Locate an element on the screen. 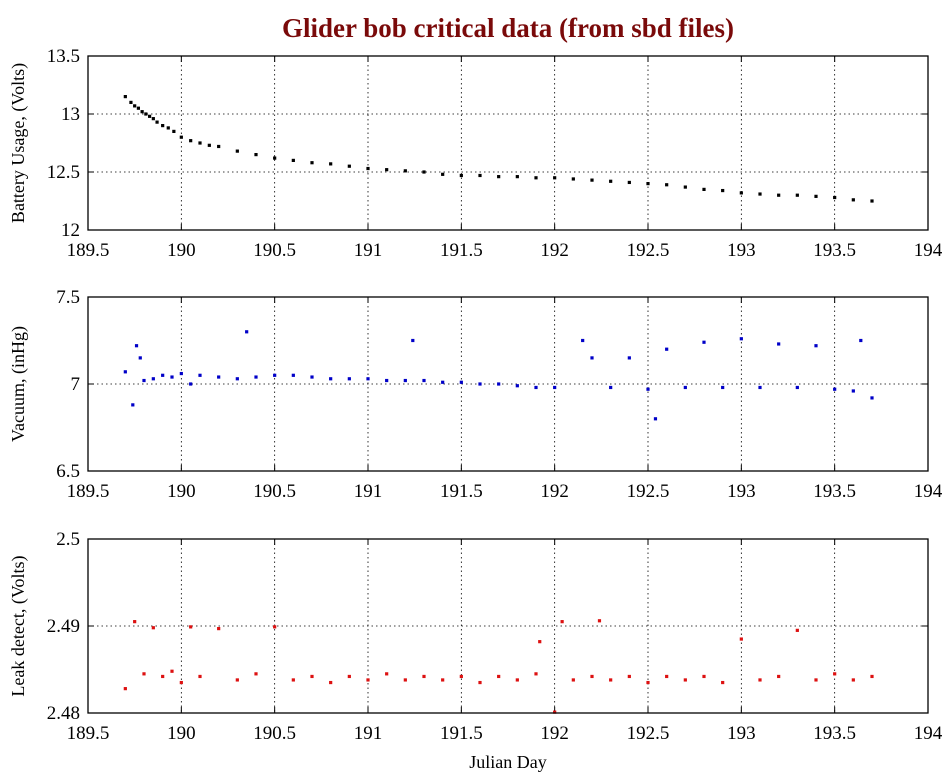  y-tick-label: 2.5 is located at coordinates (68, 539).